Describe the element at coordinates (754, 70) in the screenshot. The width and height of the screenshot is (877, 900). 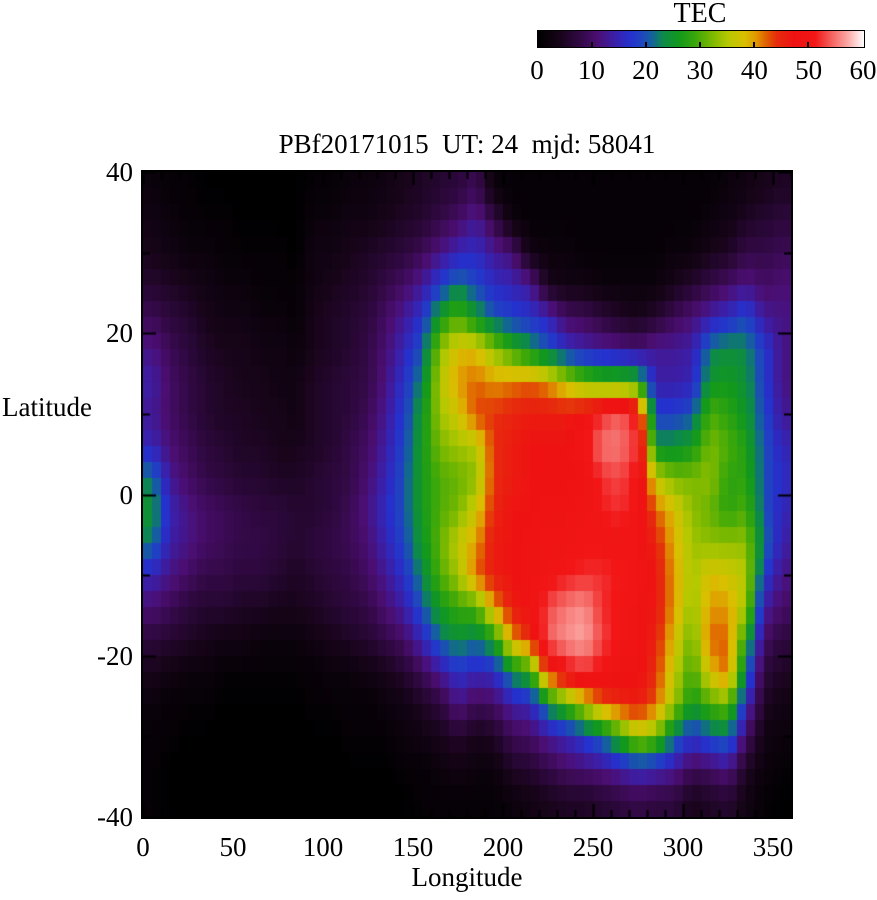
I see `colorbar-tick-label: 40` at that location.